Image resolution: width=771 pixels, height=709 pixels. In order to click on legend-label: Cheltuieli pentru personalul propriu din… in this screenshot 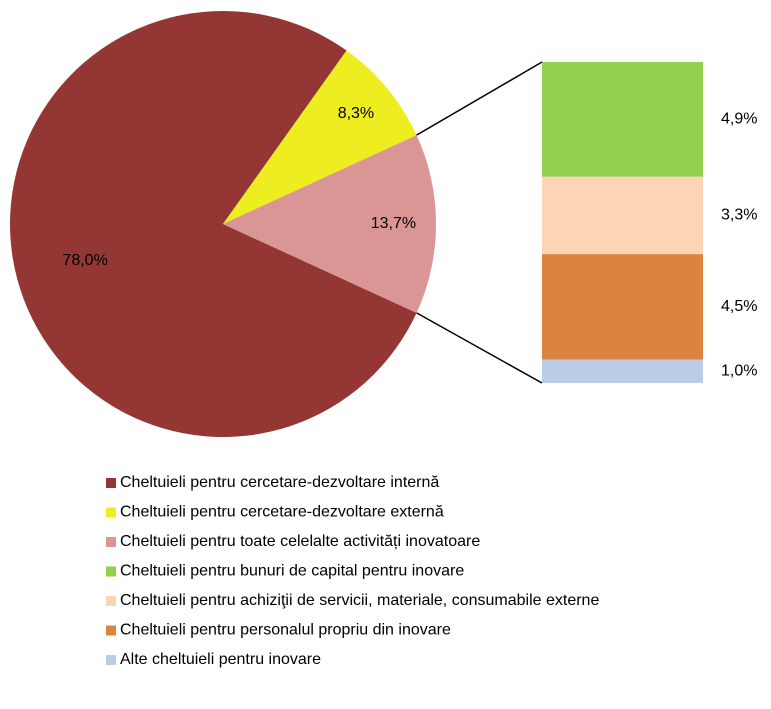, I will do `click(285, 630)`.